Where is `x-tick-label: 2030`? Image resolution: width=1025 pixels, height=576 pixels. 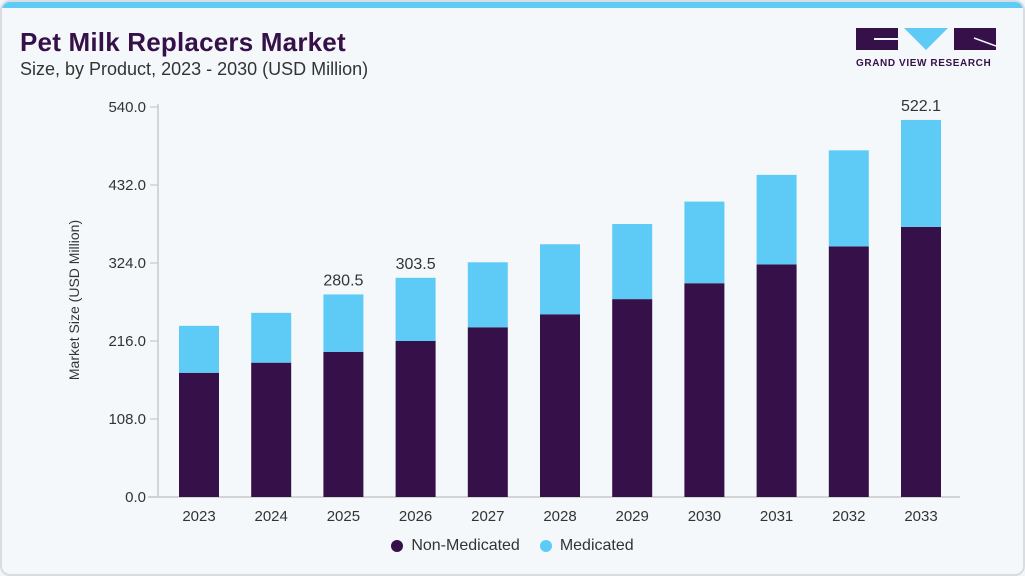 x-tick-label: 2030 is located at coordinates (704, 516).